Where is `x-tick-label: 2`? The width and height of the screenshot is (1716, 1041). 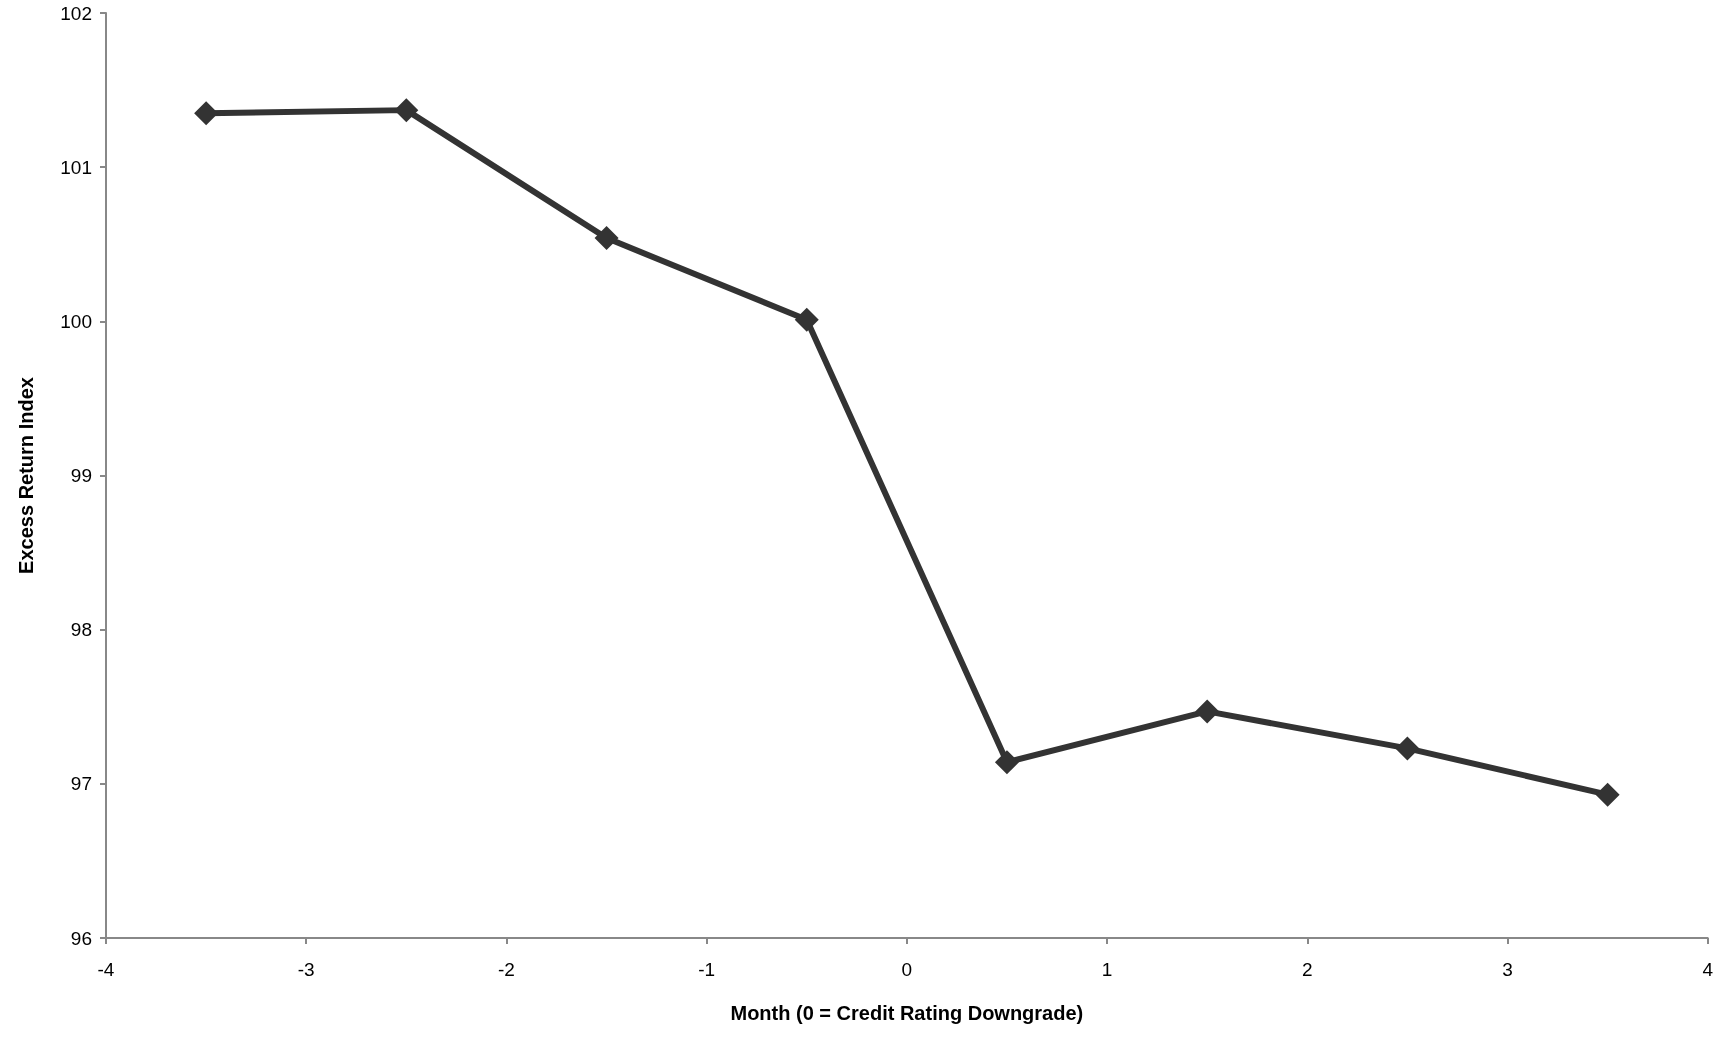
x-tick-label: 2 is located at coordinates (1307, 969).